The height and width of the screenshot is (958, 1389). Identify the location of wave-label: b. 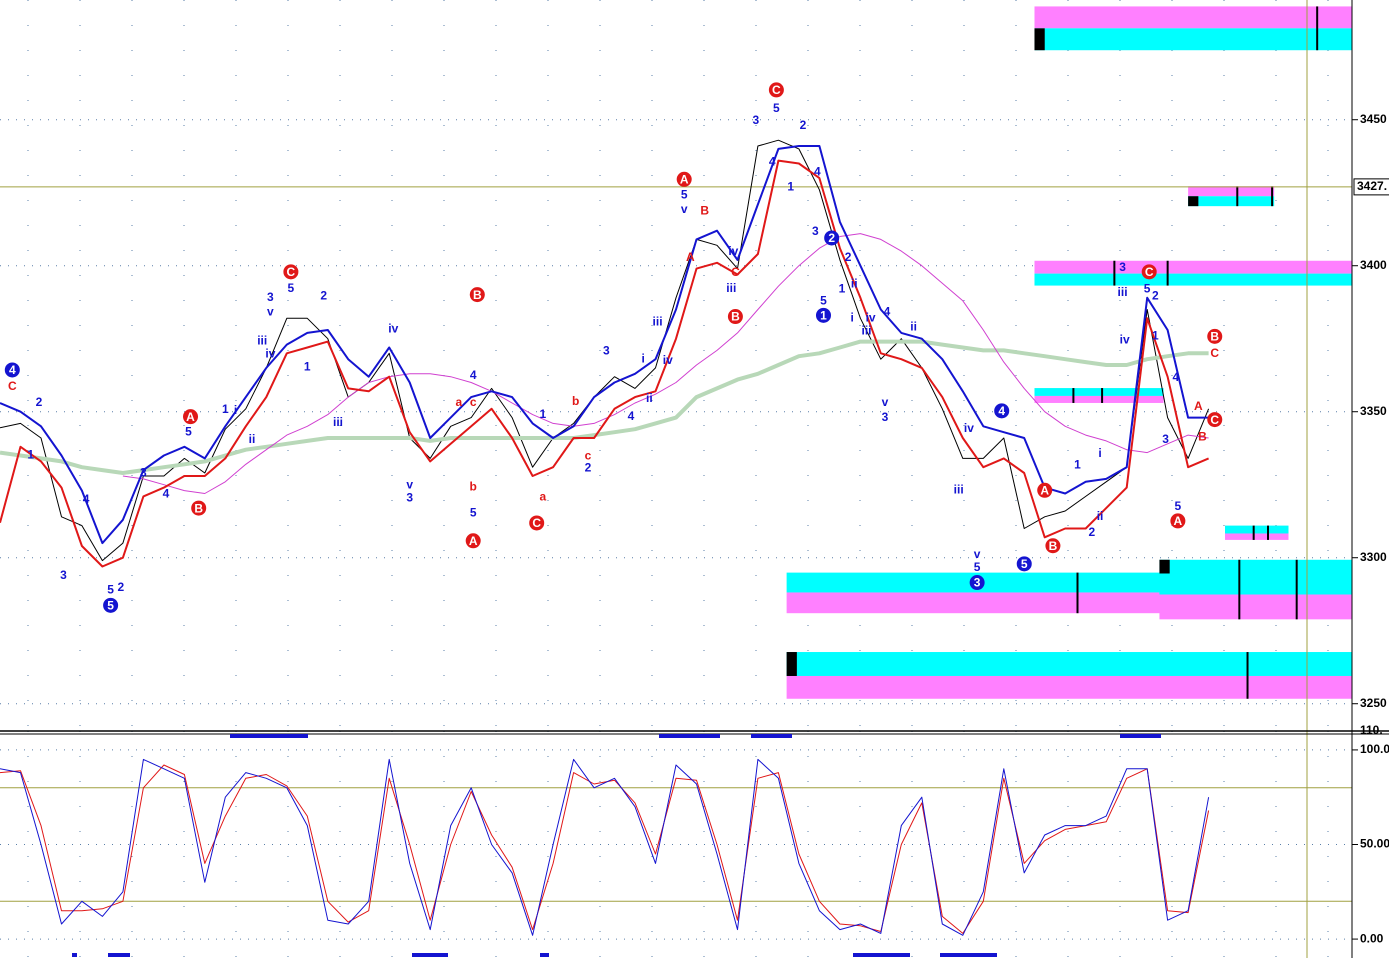
(473, 486).